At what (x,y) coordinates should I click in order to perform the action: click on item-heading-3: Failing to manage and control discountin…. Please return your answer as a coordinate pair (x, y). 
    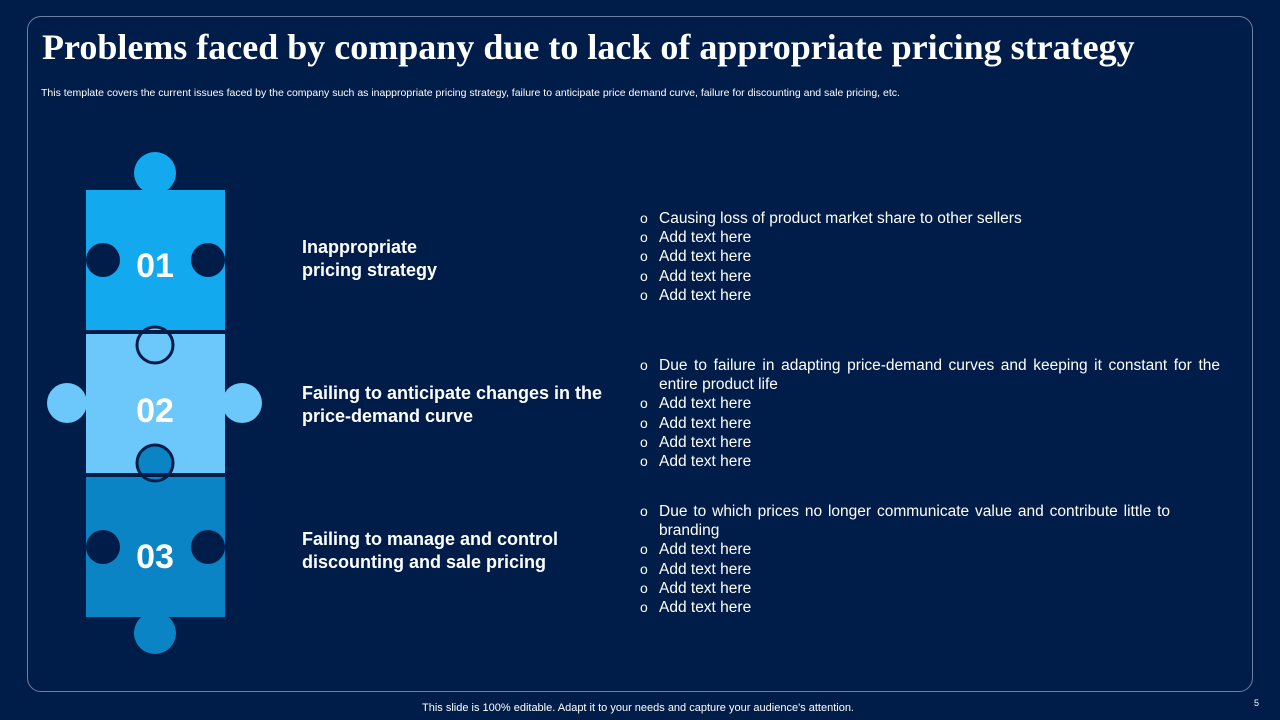
    Looking at the image, I should click on (430, 550).